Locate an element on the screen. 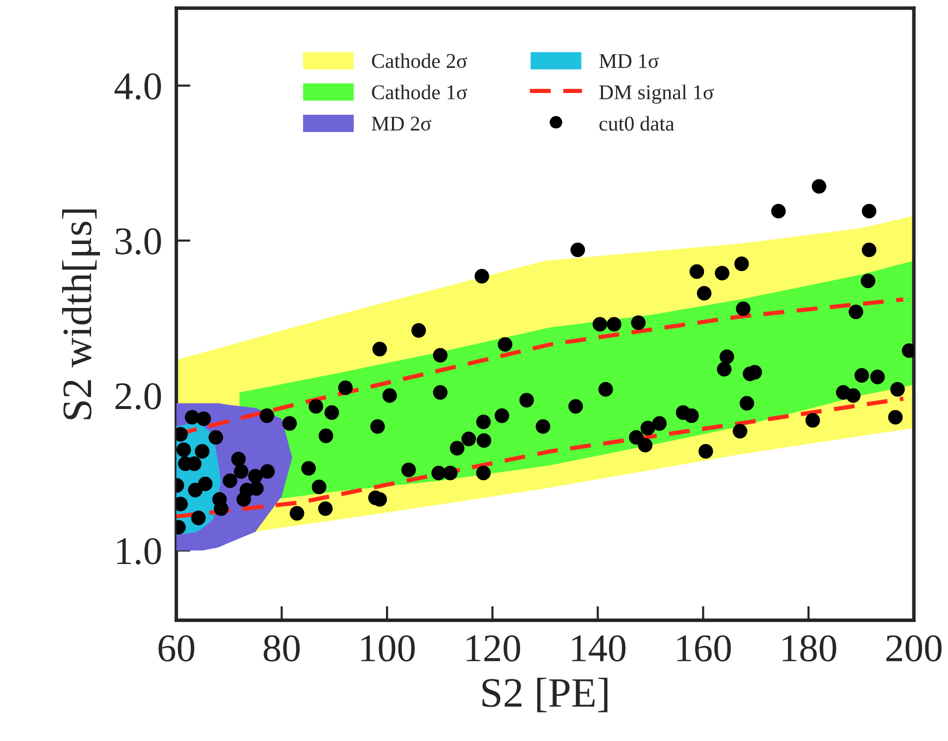 Image resolution: width=948 pixels, height=741 pixels. legend-label: DM signal 1σ is located at coordinates (656, 94).